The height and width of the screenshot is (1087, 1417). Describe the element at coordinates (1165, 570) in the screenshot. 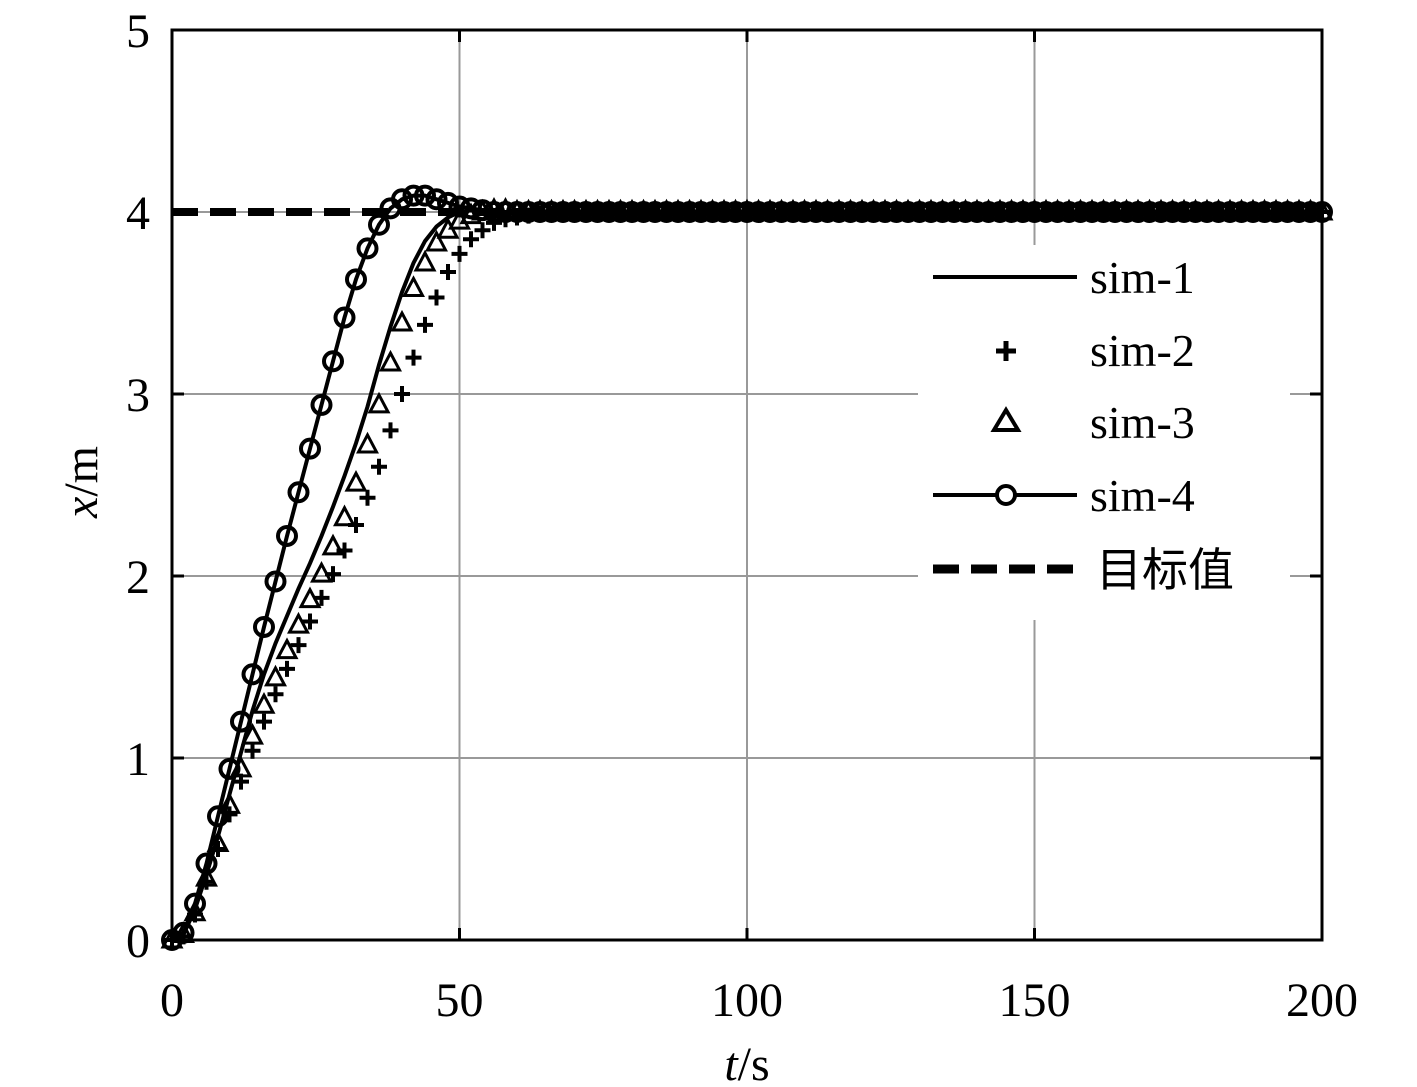

I see `legend-label-target: 目标值` at that location.